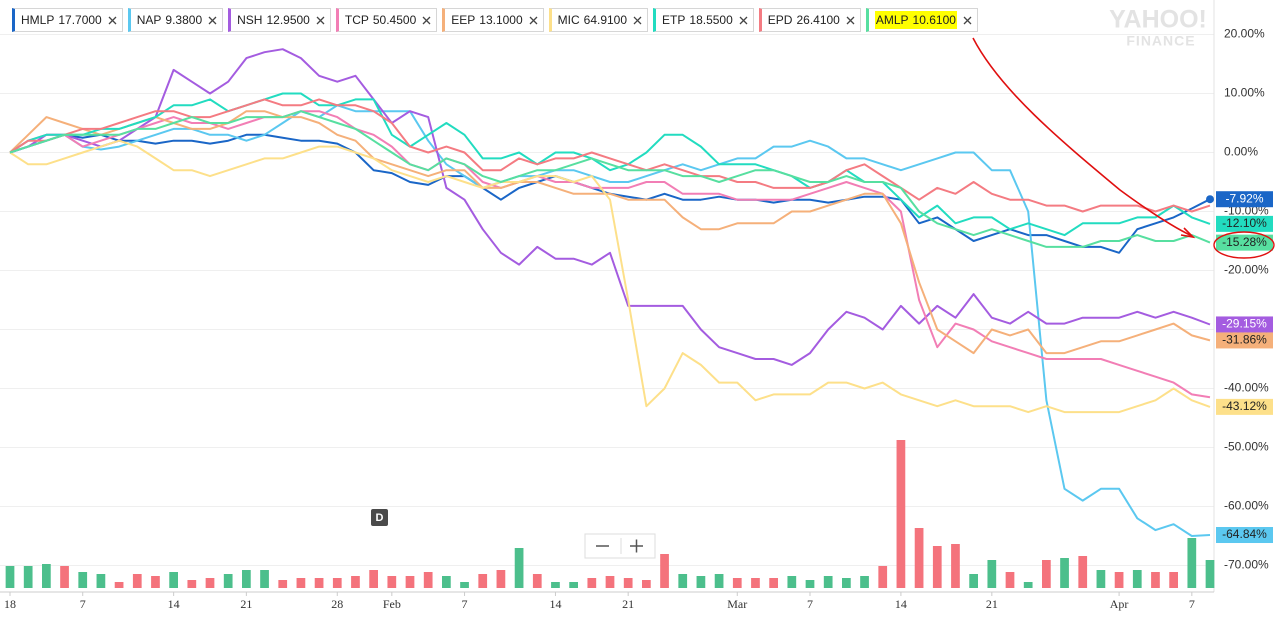 This screenshot has width=1288, height=618. Describe the element at coordinates (620, 546) in the screenshot. I see `zoom-control` at that location.